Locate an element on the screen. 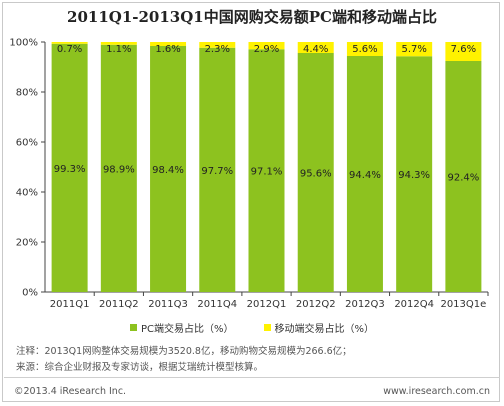  data-label-mobile: 5.6% is located at coordinates (364, 49).